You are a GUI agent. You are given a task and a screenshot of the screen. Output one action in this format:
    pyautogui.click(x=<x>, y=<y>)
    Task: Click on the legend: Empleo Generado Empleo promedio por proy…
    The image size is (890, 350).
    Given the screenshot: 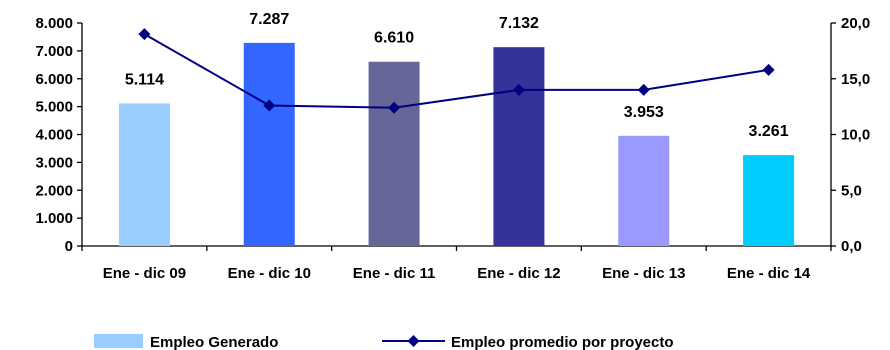 What is the action you would take?
    pyautogui.click(x=384, y=342)
    